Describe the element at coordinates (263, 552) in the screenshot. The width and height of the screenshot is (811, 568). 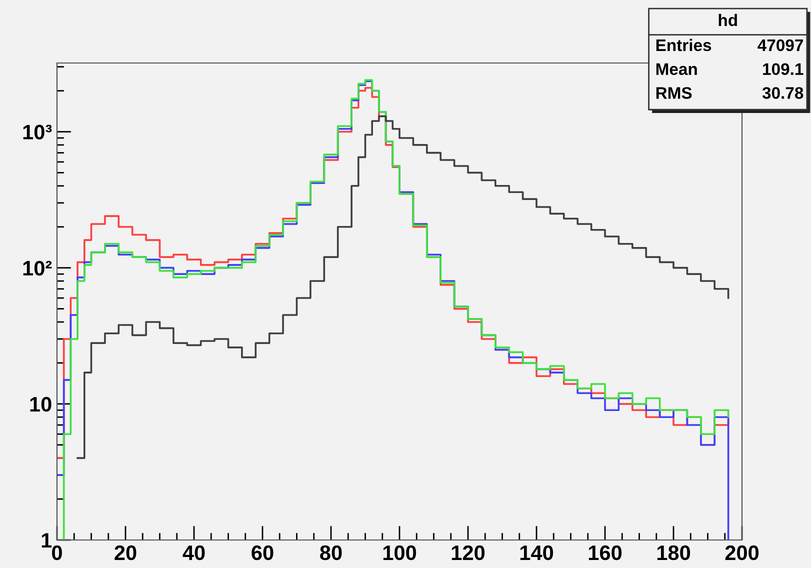
I see `x-tick-label: 60` at that location.